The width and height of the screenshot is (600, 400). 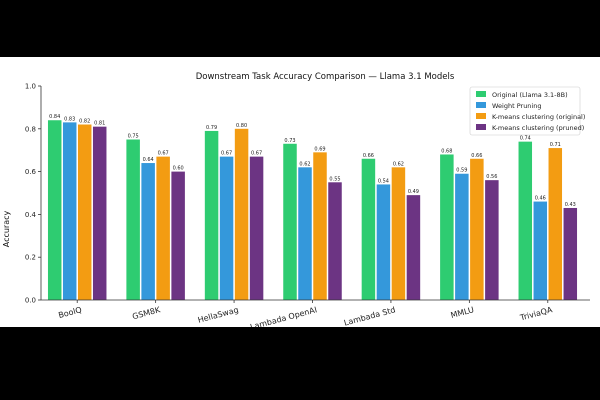 I want to click on y-tick-label: 0.4, so click(x=31, y=215).